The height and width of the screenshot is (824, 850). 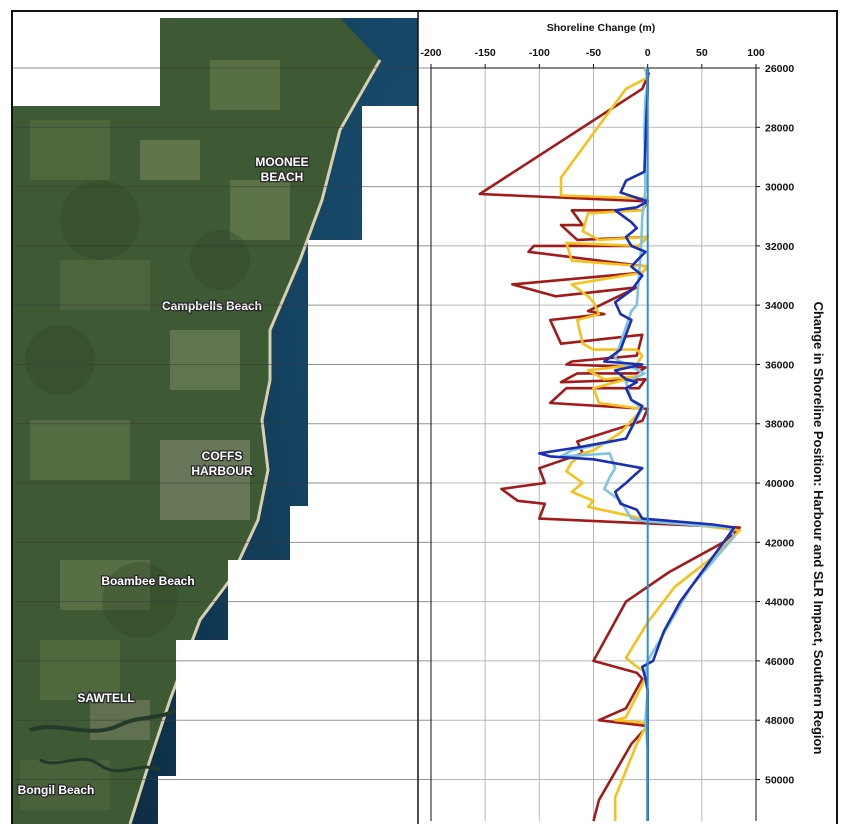 I want to click on place-label-moonee: BEACH, so click(x=282, y=177).